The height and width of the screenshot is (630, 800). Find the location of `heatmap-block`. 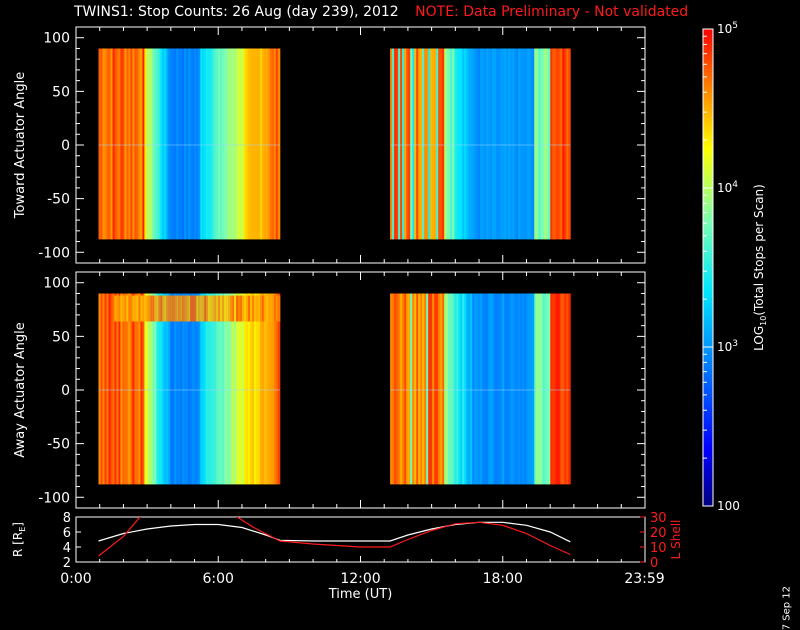

heatmap-block is located at coordinates (189, 144).